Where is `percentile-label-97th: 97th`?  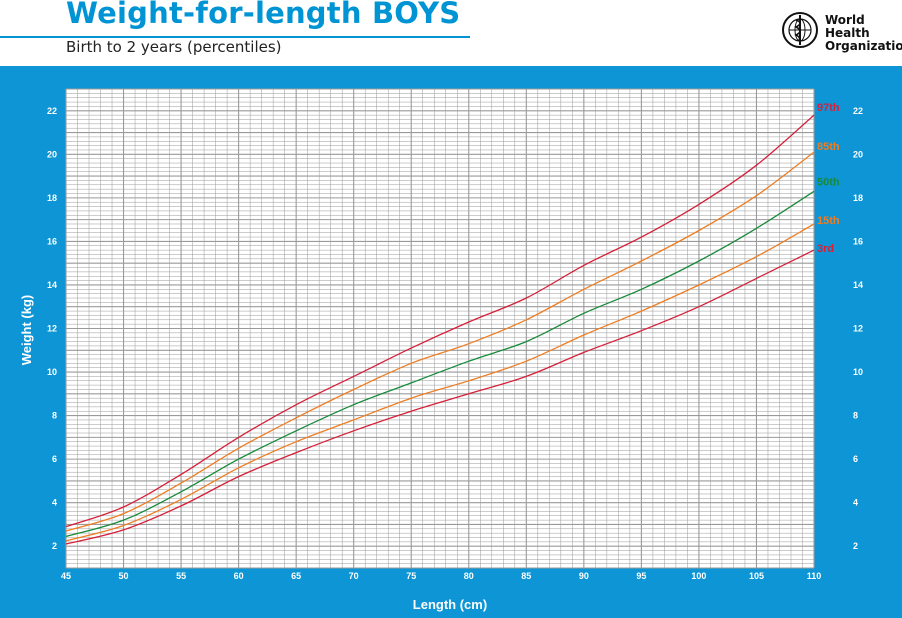 percentile-label-97th: 97th is located at coordinates (828, 108).